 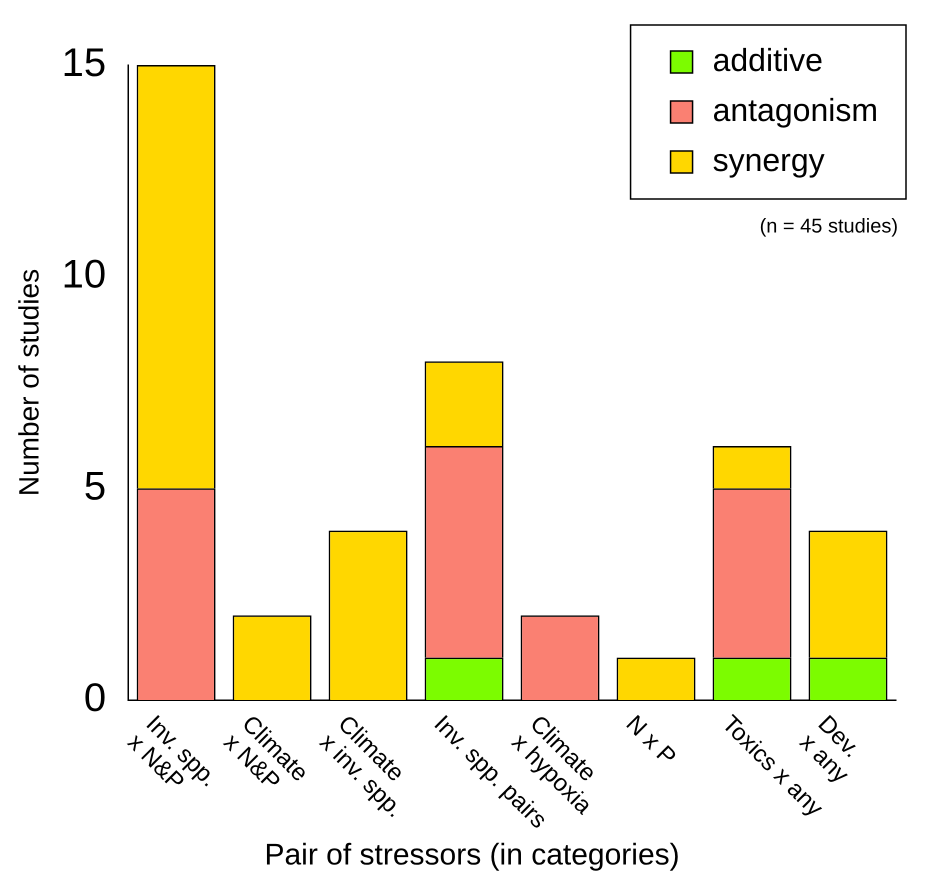 What do you see at coordinates (29, 382) in the screenshot?
I see `y-axis-title: Number of studies` at bounding box center [29, 382].